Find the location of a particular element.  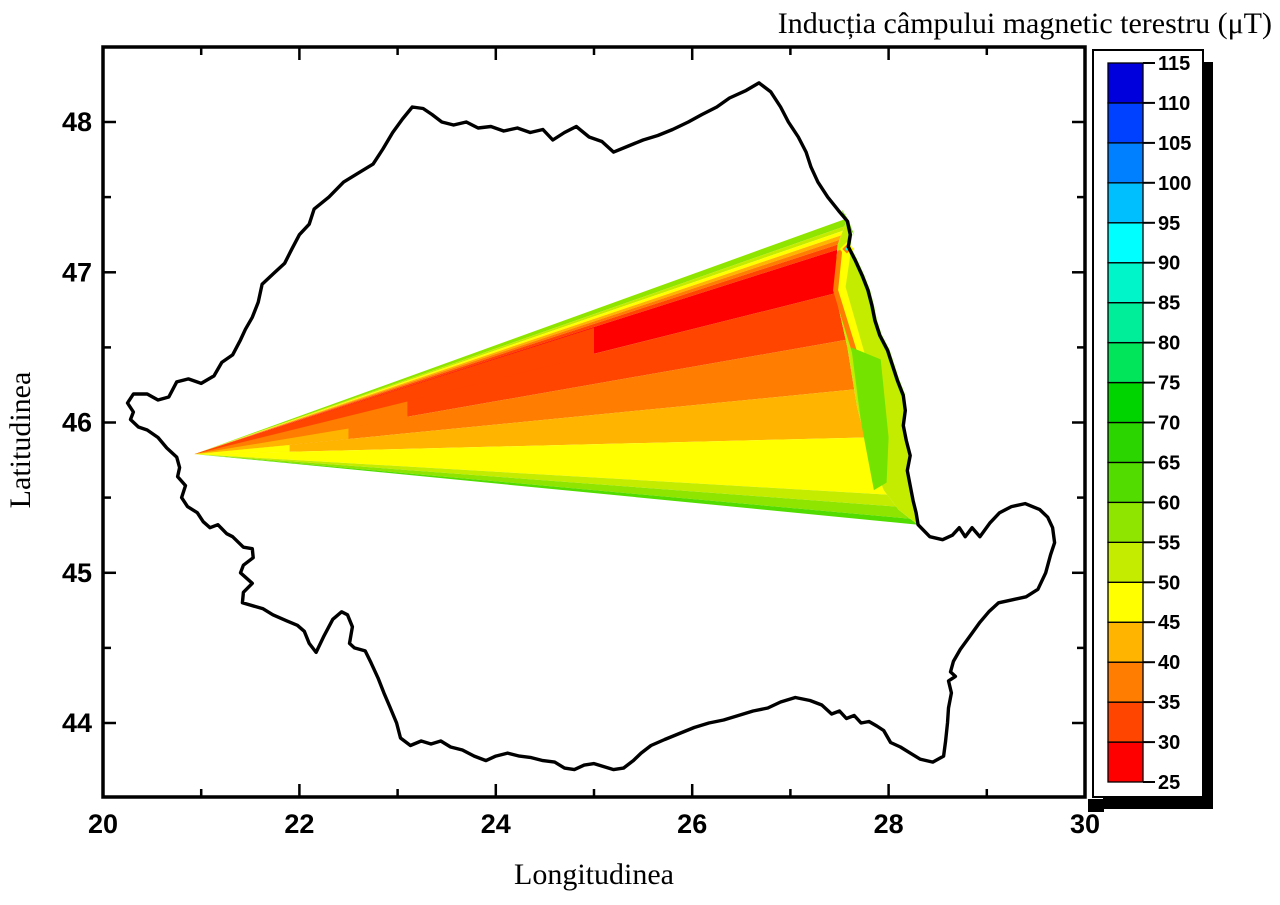

colorbar-tick-label: 25 is located at coordinates (1169, 783).